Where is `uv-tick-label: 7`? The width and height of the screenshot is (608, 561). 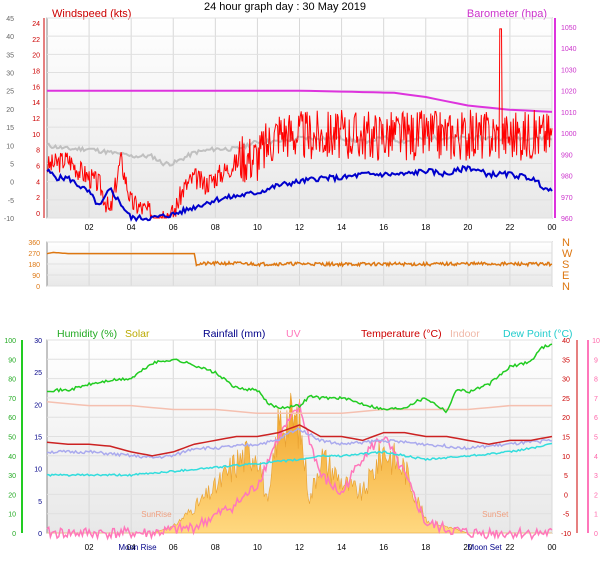
uv-tick-label: 7 is located at coordinates (596, 399).